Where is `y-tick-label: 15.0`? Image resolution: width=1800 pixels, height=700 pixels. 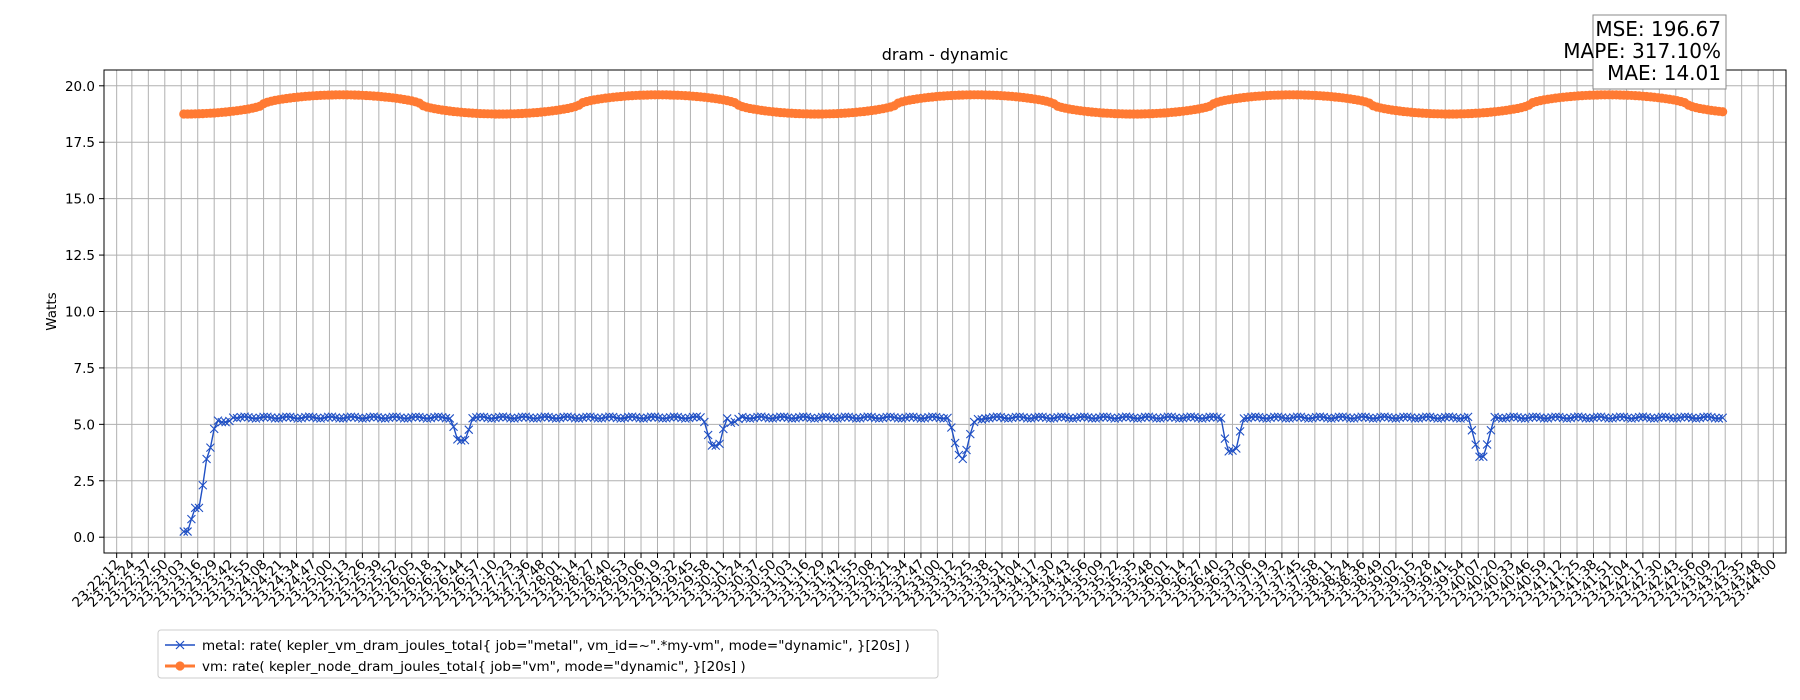
y-tick-label: 15.0 is located at coordinates (80, 200).